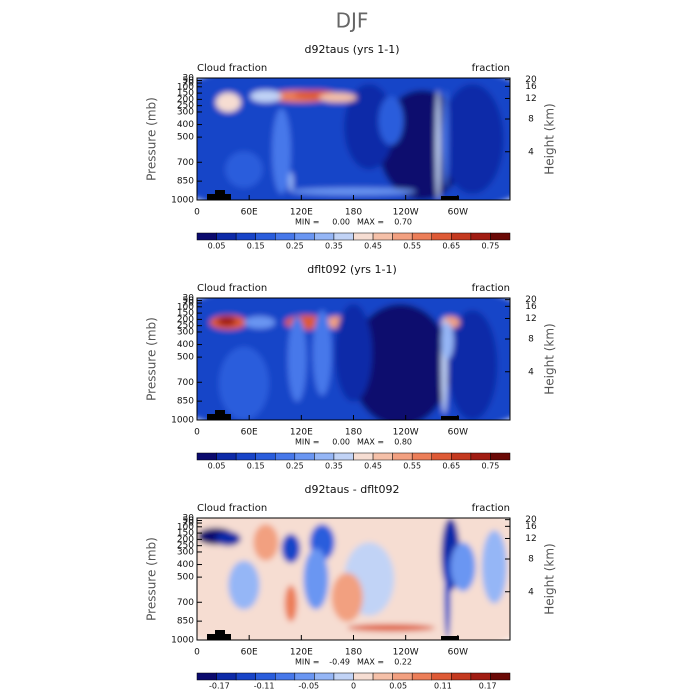 The height and width of the screenshot is (700, 700). What do you see at coordinates (353, 686) in the screenshot?
I see `colorbar-label: 0` at bounding box center [353, 686].